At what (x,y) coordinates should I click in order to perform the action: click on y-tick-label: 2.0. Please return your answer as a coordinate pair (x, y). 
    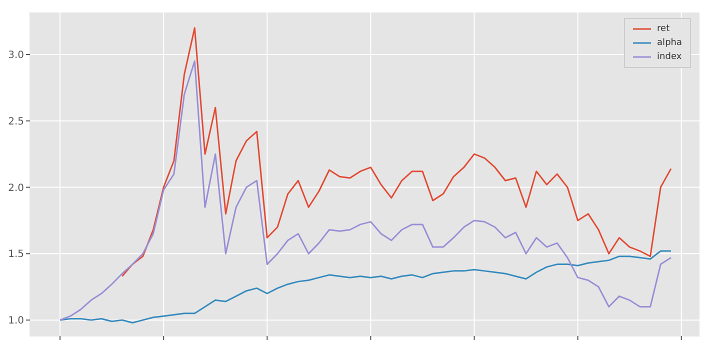
    Looking at the image, I should click on (16, 188).